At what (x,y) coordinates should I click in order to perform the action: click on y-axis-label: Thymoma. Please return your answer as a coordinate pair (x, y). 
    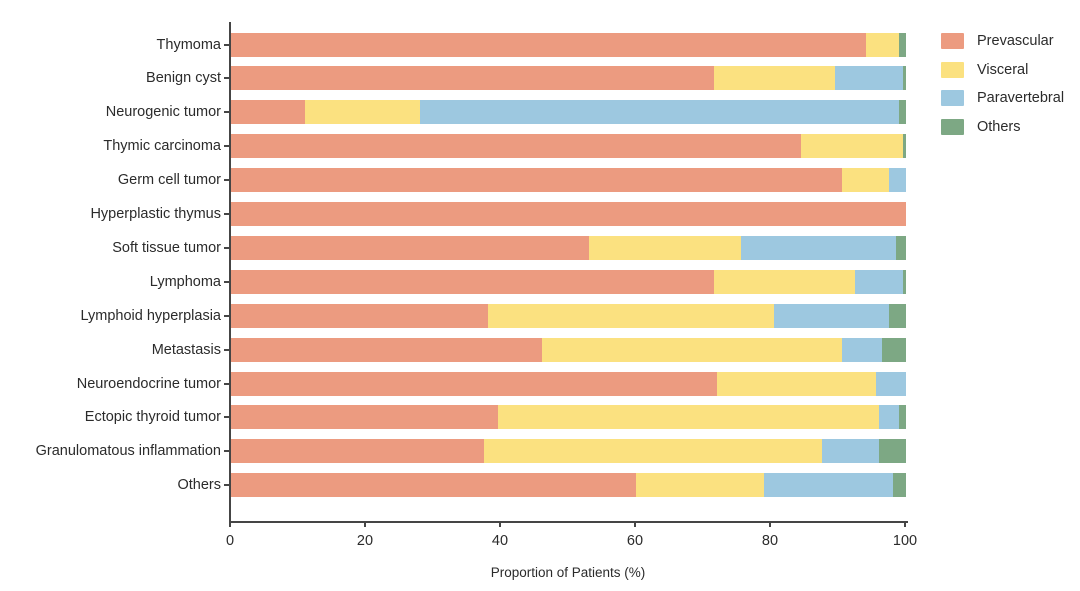
    Looking at the image, I should click on (188, 44).